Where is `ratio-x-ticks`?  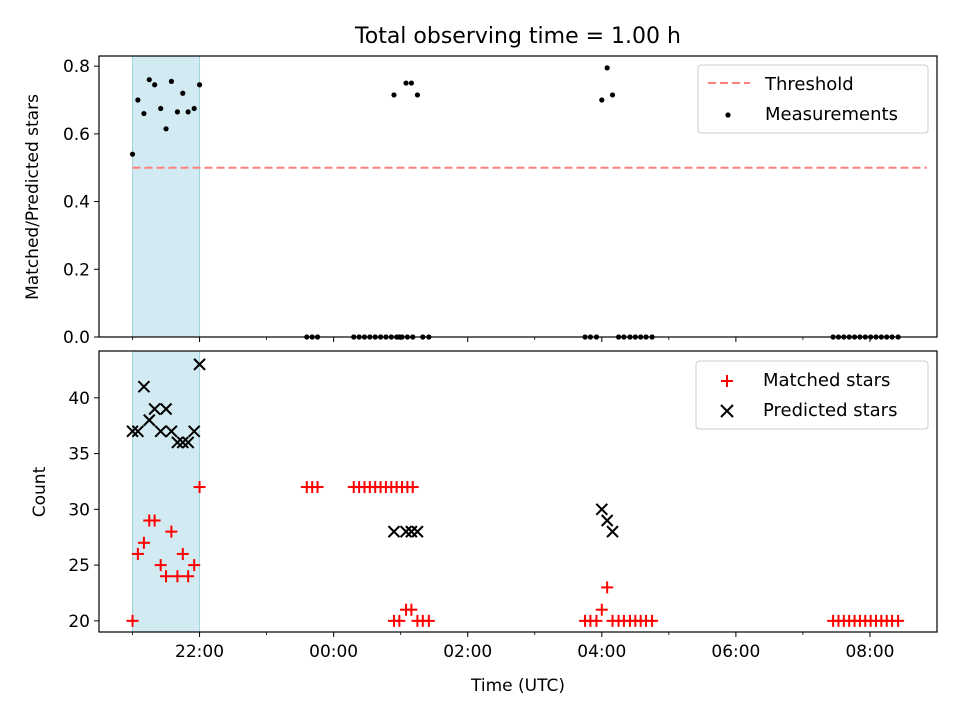
ratio-x-ticks is located at coordinates (501, 339).